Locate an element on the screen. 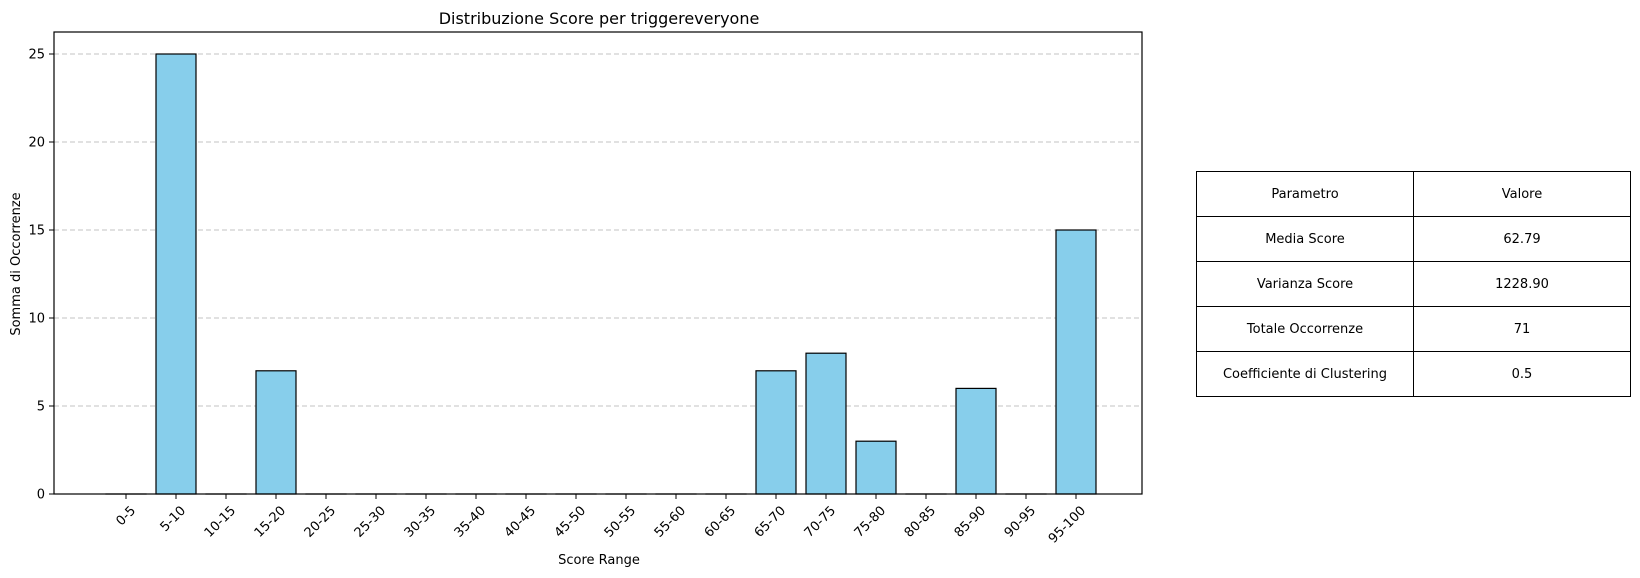 This screenshot has width=1640, height=578. x-tick-label: 75-80 is located at coordinates (870, 521).